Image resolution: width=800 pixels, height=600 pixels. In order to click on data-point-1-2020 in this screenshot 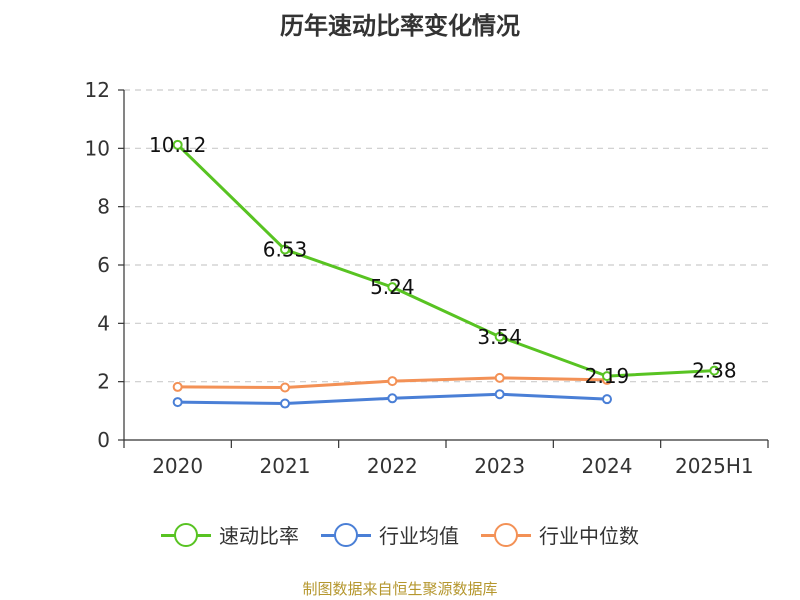, I will do `click(177, 402)`.